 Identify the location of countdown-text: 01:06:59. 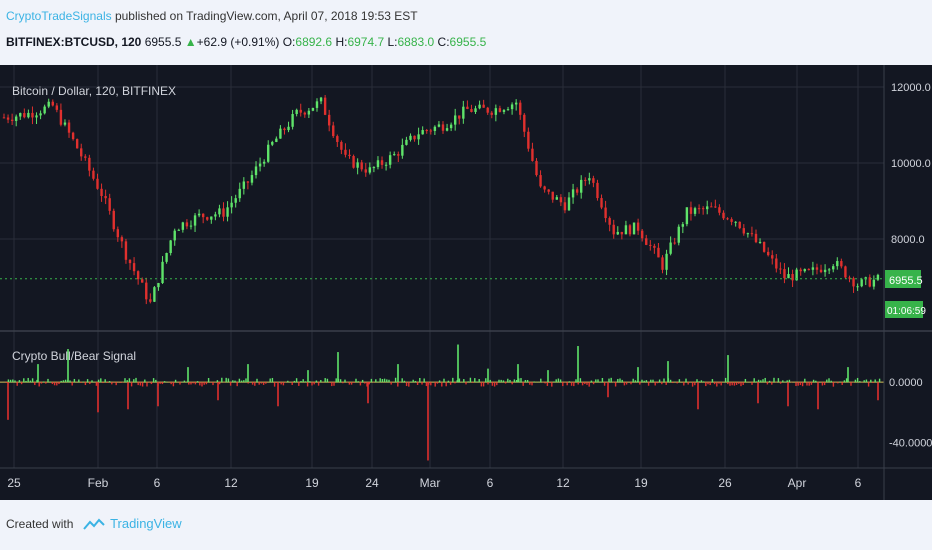
(906, 311).